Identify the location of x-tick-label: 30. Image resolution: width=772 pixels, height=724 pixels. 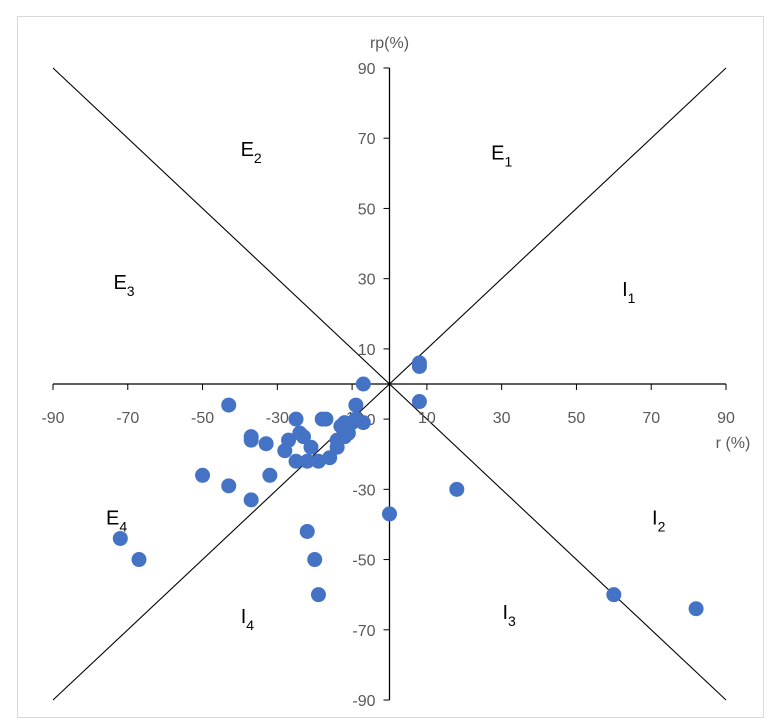
(502, 418).